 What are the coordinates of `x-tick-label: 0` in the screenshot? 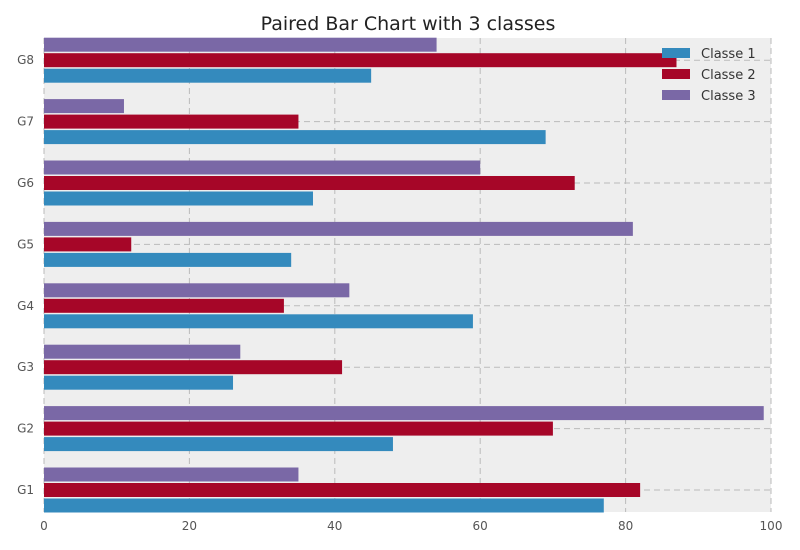 It's located at (44, 526).